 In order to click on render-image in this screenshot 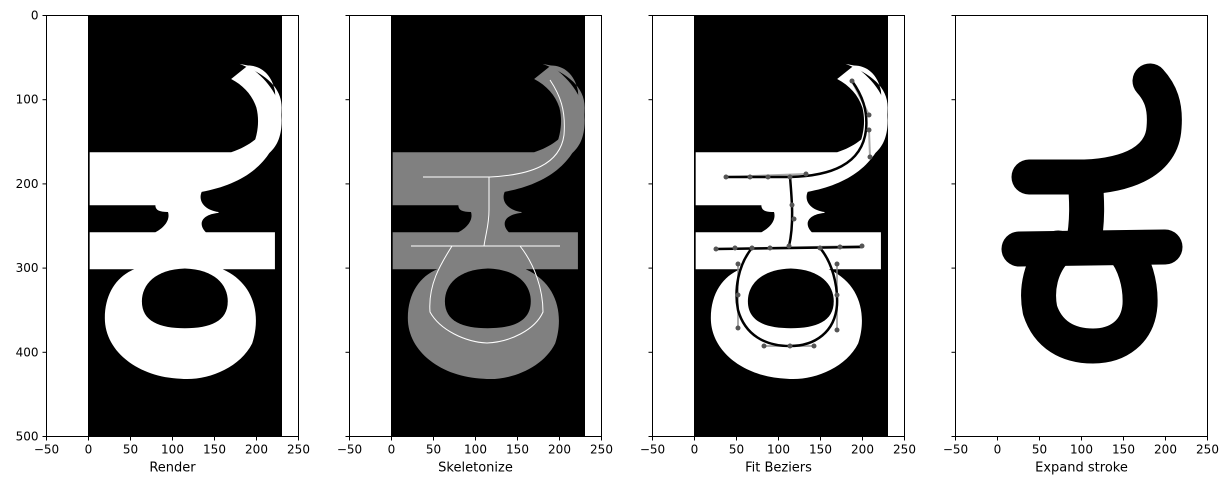, I will do `click(185, 225)`.